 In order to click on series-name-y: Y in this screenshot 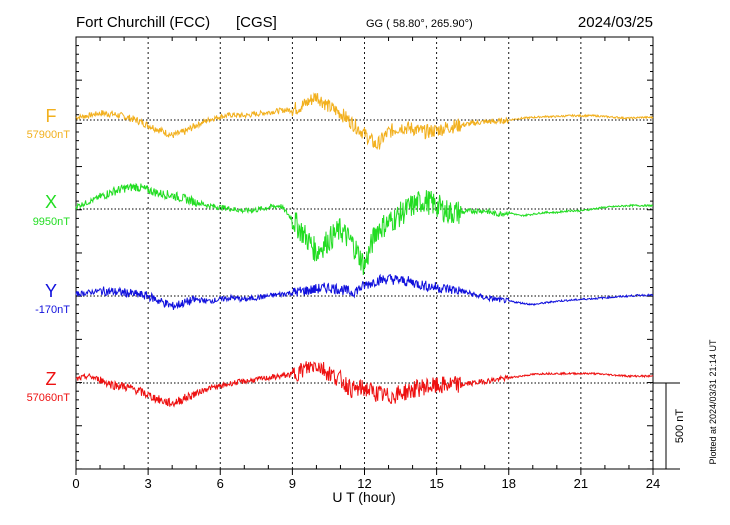, I will do `click(51, 291)`.